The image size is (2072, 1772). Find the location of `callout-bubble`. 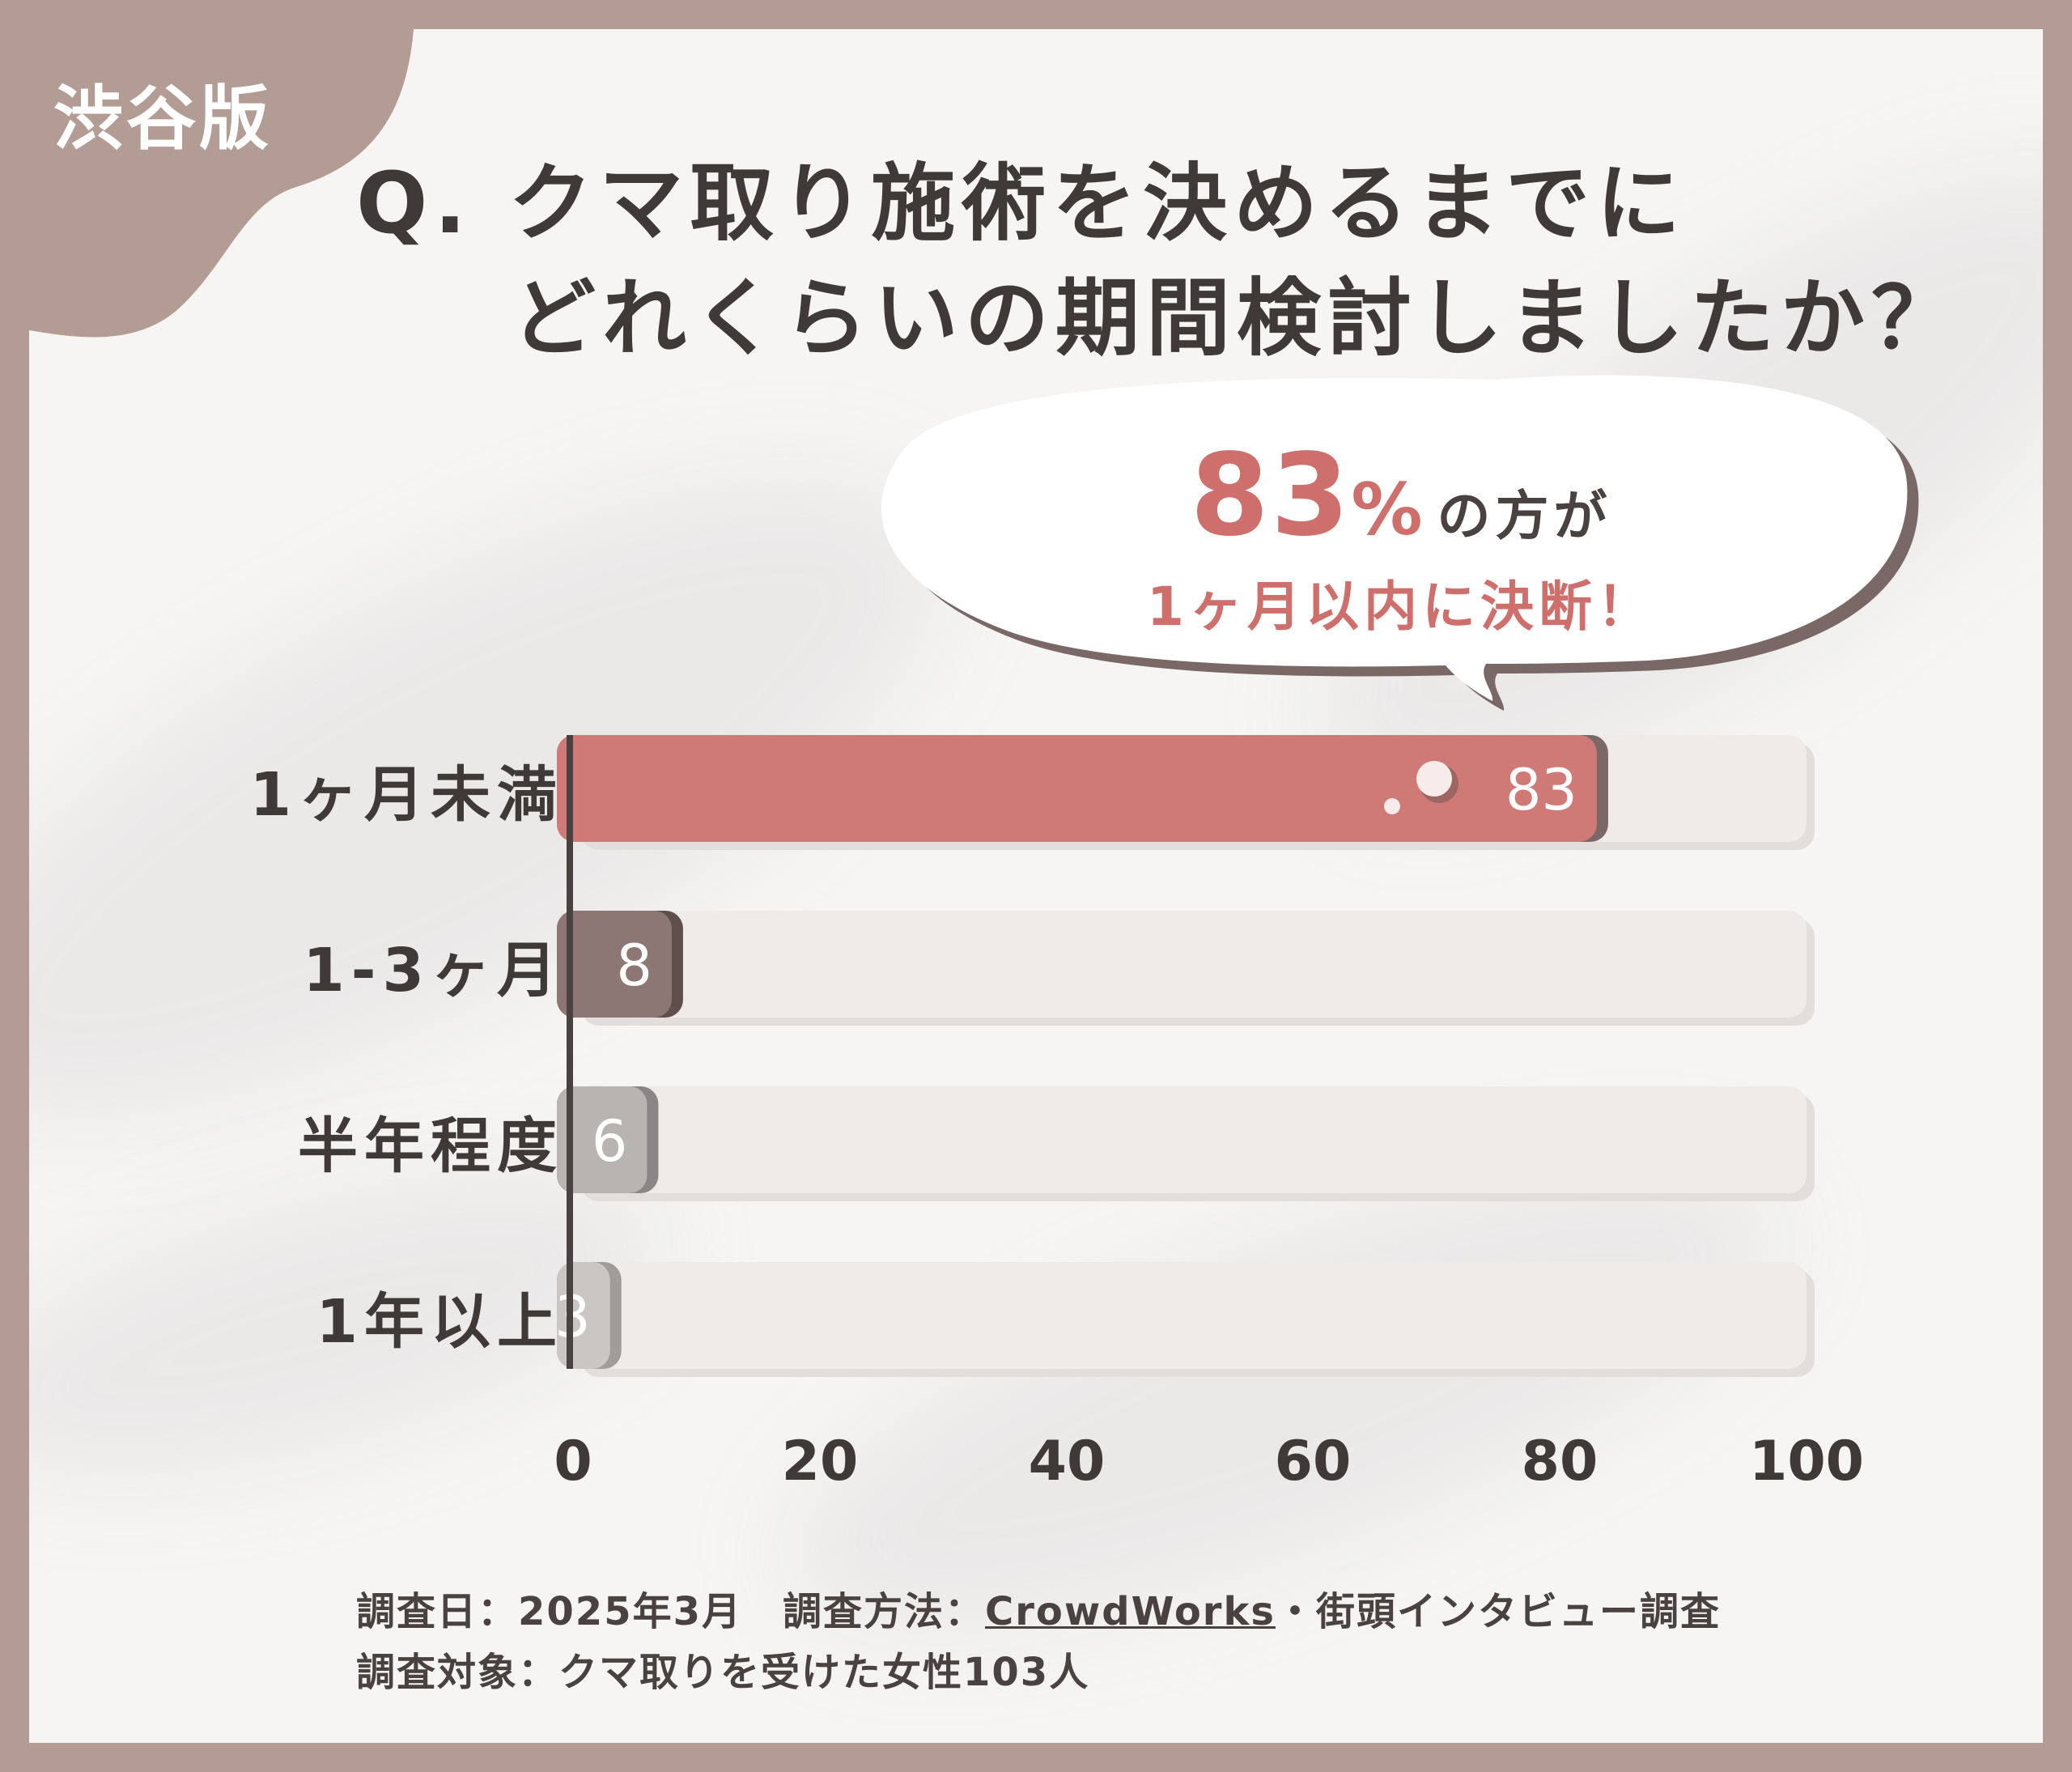

callout-bubble is located at coordinates (1400, 543).